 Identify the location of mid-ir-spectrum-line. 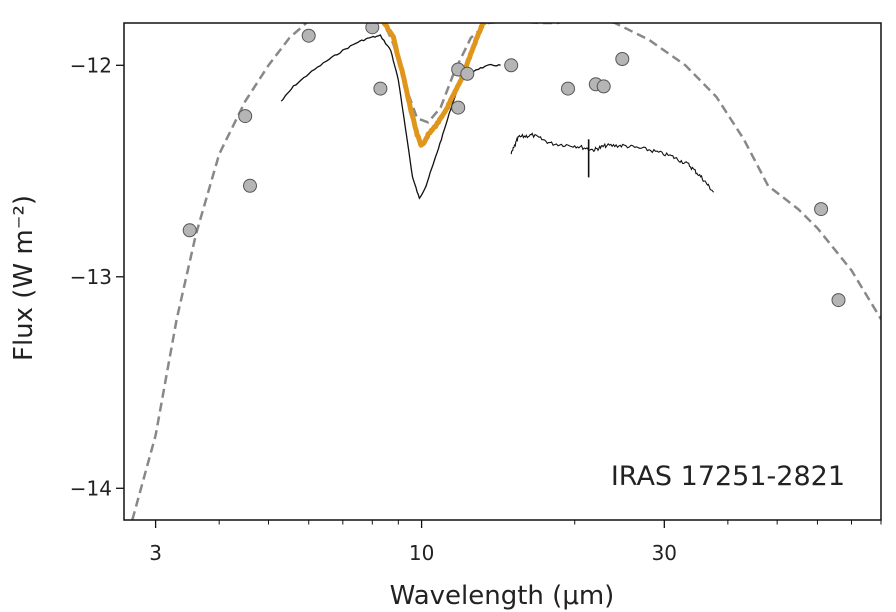
(434, 85).